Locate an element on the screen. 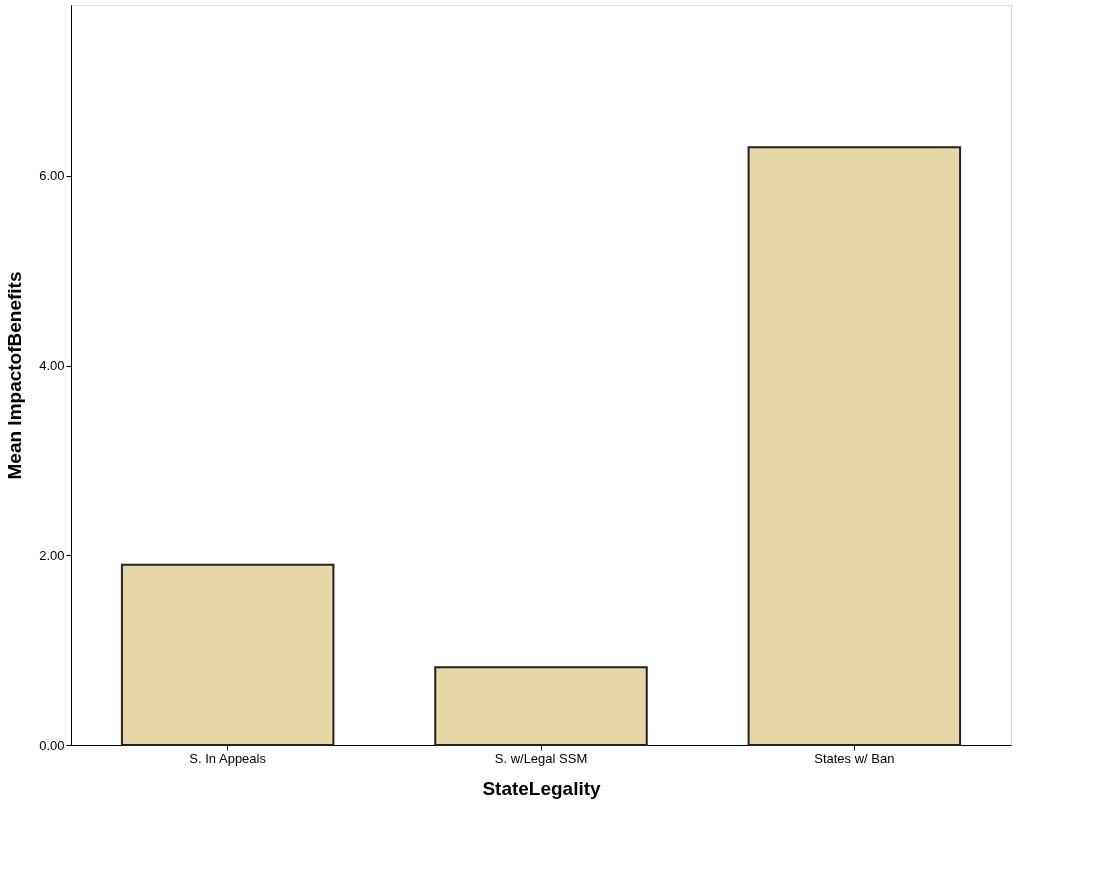 This screenshot has height=871, width=1094. y-tick-label: 6.00 is located at coordinates (52, 176).